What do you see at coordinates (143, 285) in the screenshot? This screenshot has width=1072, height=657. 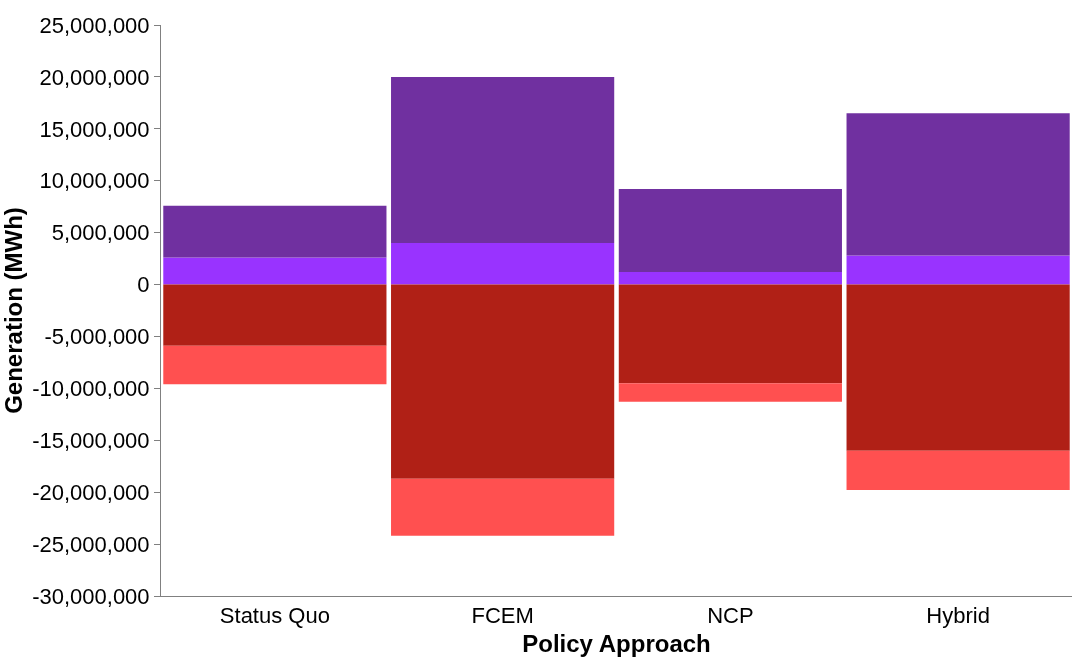 I see `y-tick-label: 0` at bounding box center [143, 285].